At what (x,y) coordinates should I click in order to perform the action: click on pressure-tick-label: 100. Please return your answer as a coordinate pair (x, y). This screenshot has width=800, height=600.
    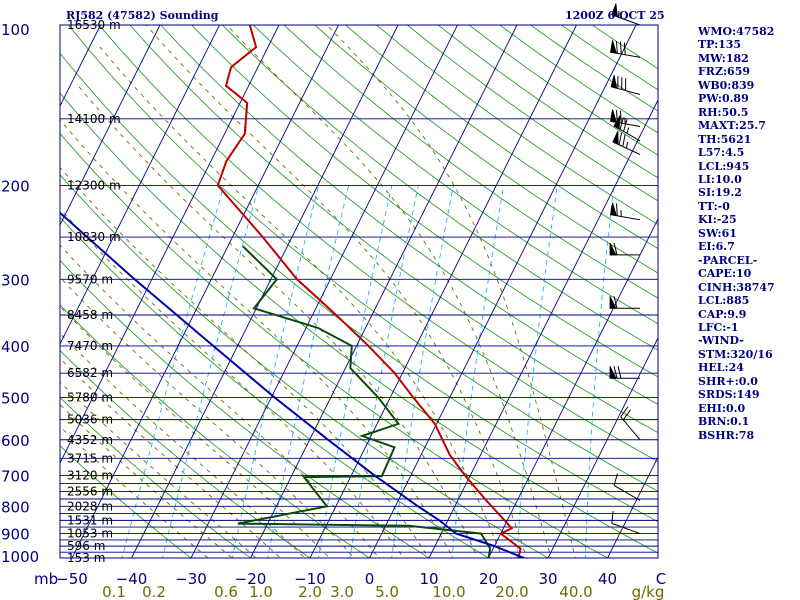
    Looking at the image, I should click on (15, 30).